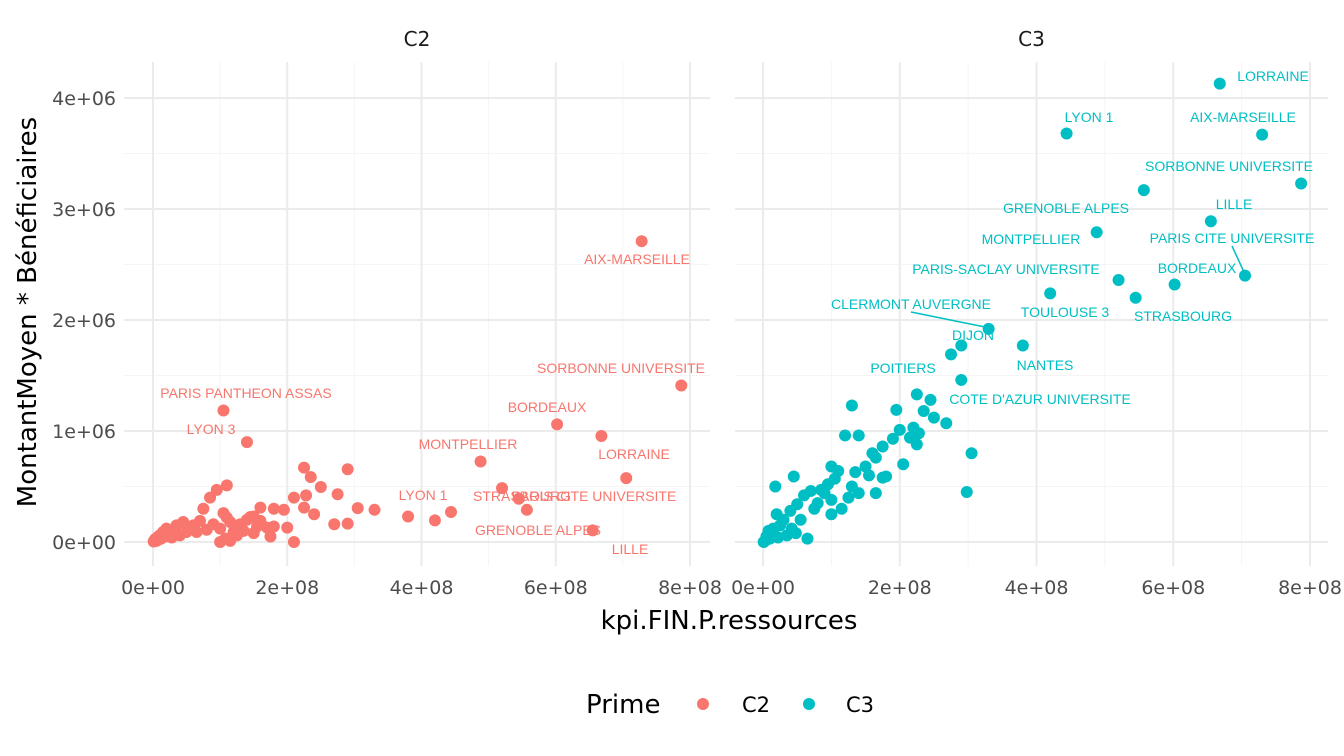  I want to click on y-tick-label: 2e+06, so click(84, 321).